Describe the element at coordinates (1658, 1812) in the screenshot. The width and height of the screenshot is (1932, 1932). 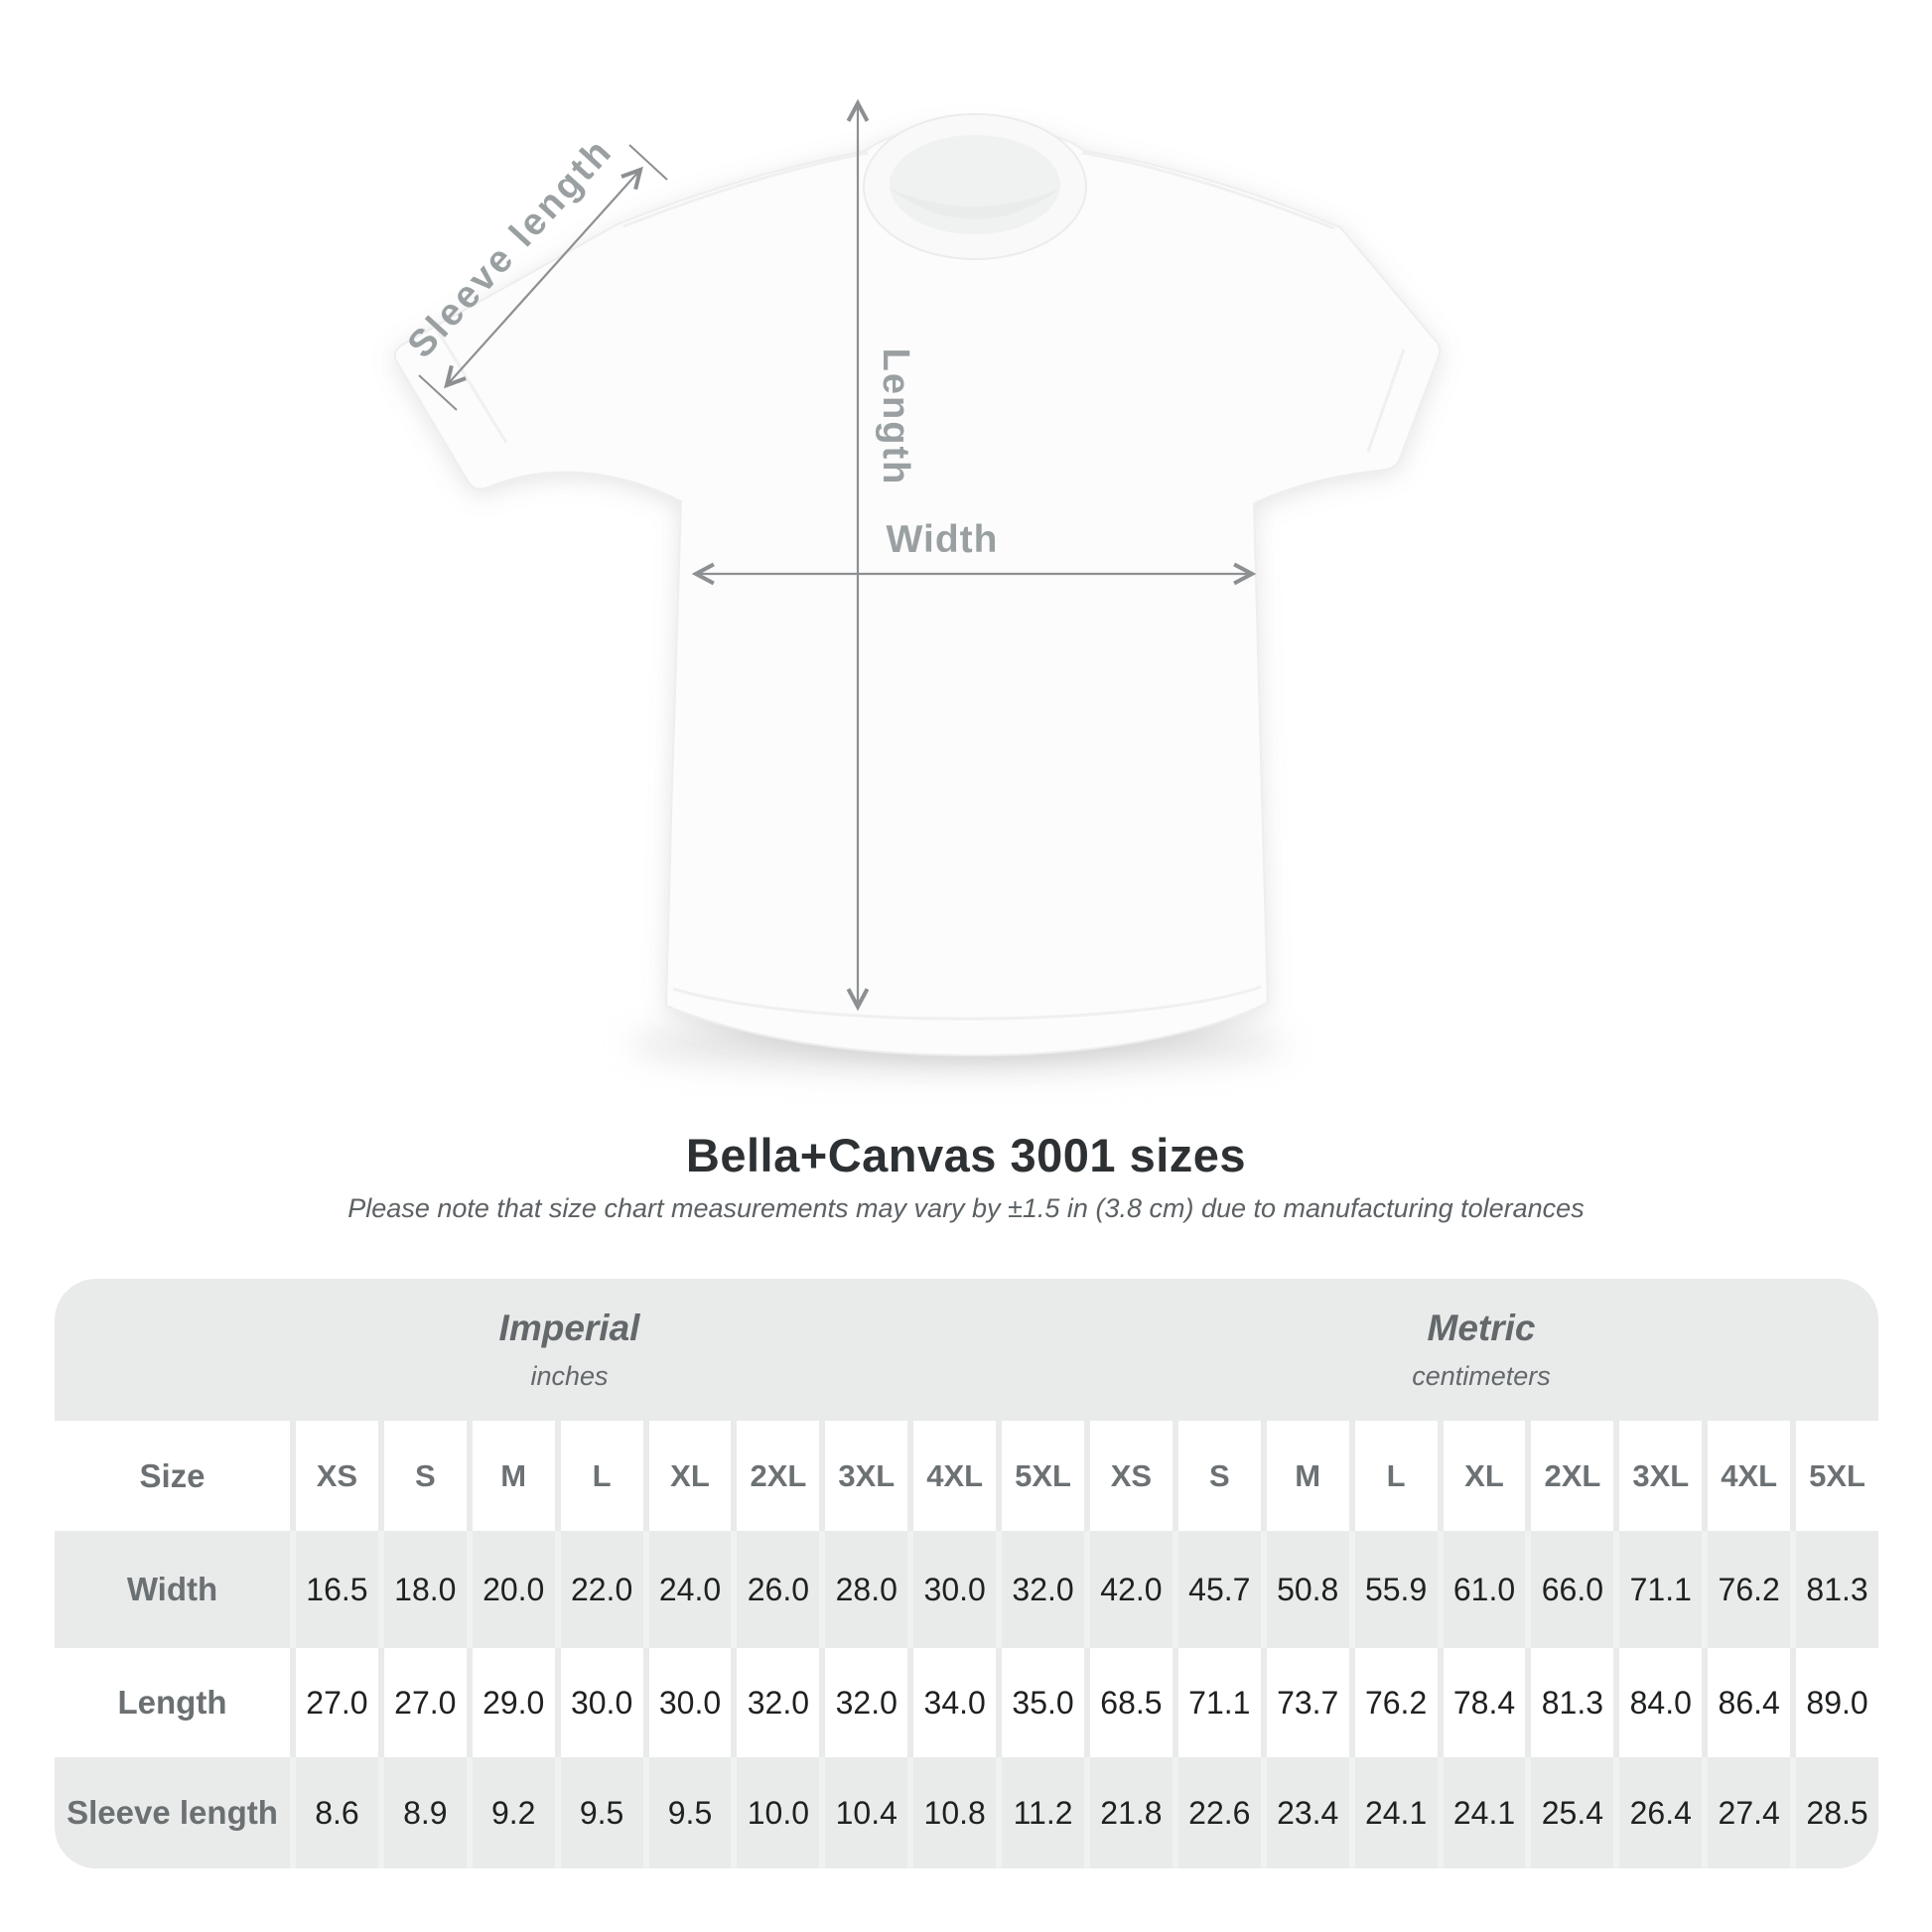
I see `value-cell-metric-3xl: 26.4` at that location.